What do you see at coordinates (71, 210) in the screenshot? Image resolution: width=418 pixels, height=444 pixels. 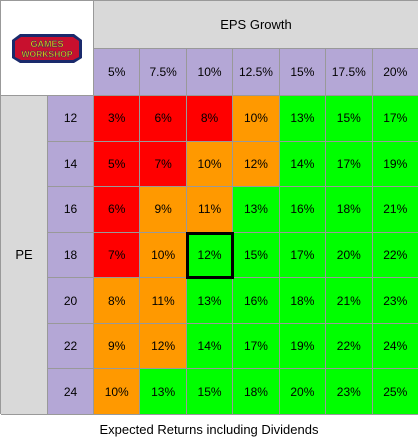 I see `row-header-pe: 16` at bounding box center [71, 210].